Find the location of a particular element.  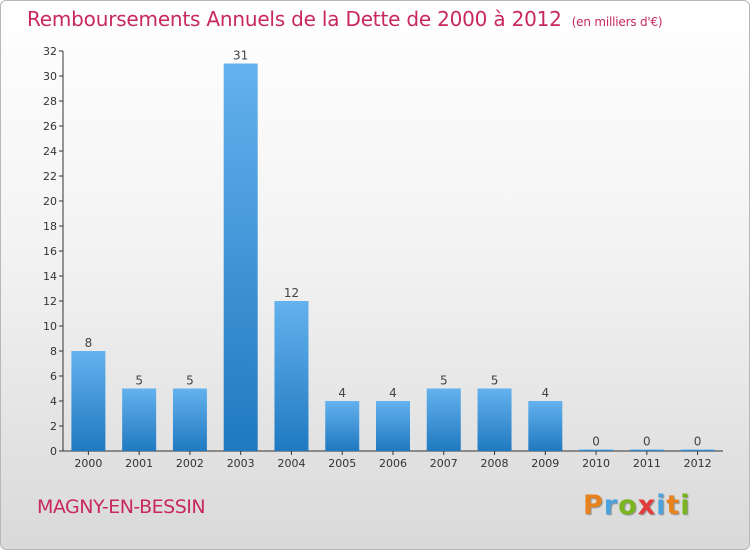

proxiti-logo: Proxiti is located at coordinates (637, 505).